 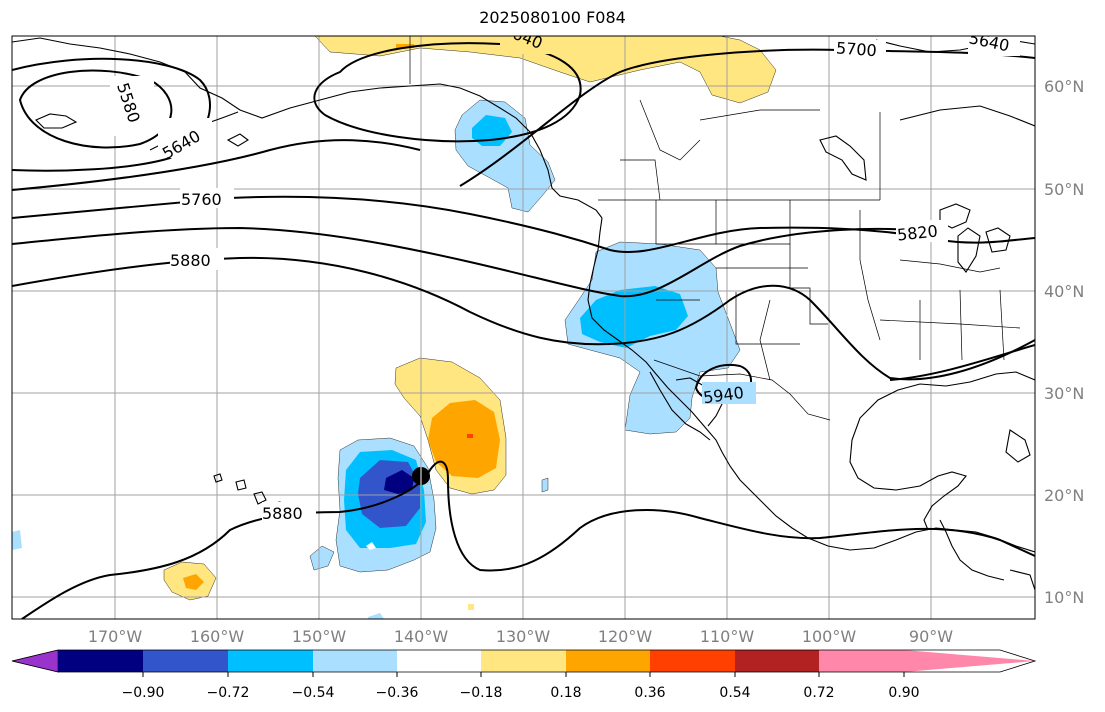 What do you see at coordinates (1064, 597) in the screenshot?
I see `lat-label: 10°N` at bounding box center [1064, 597].